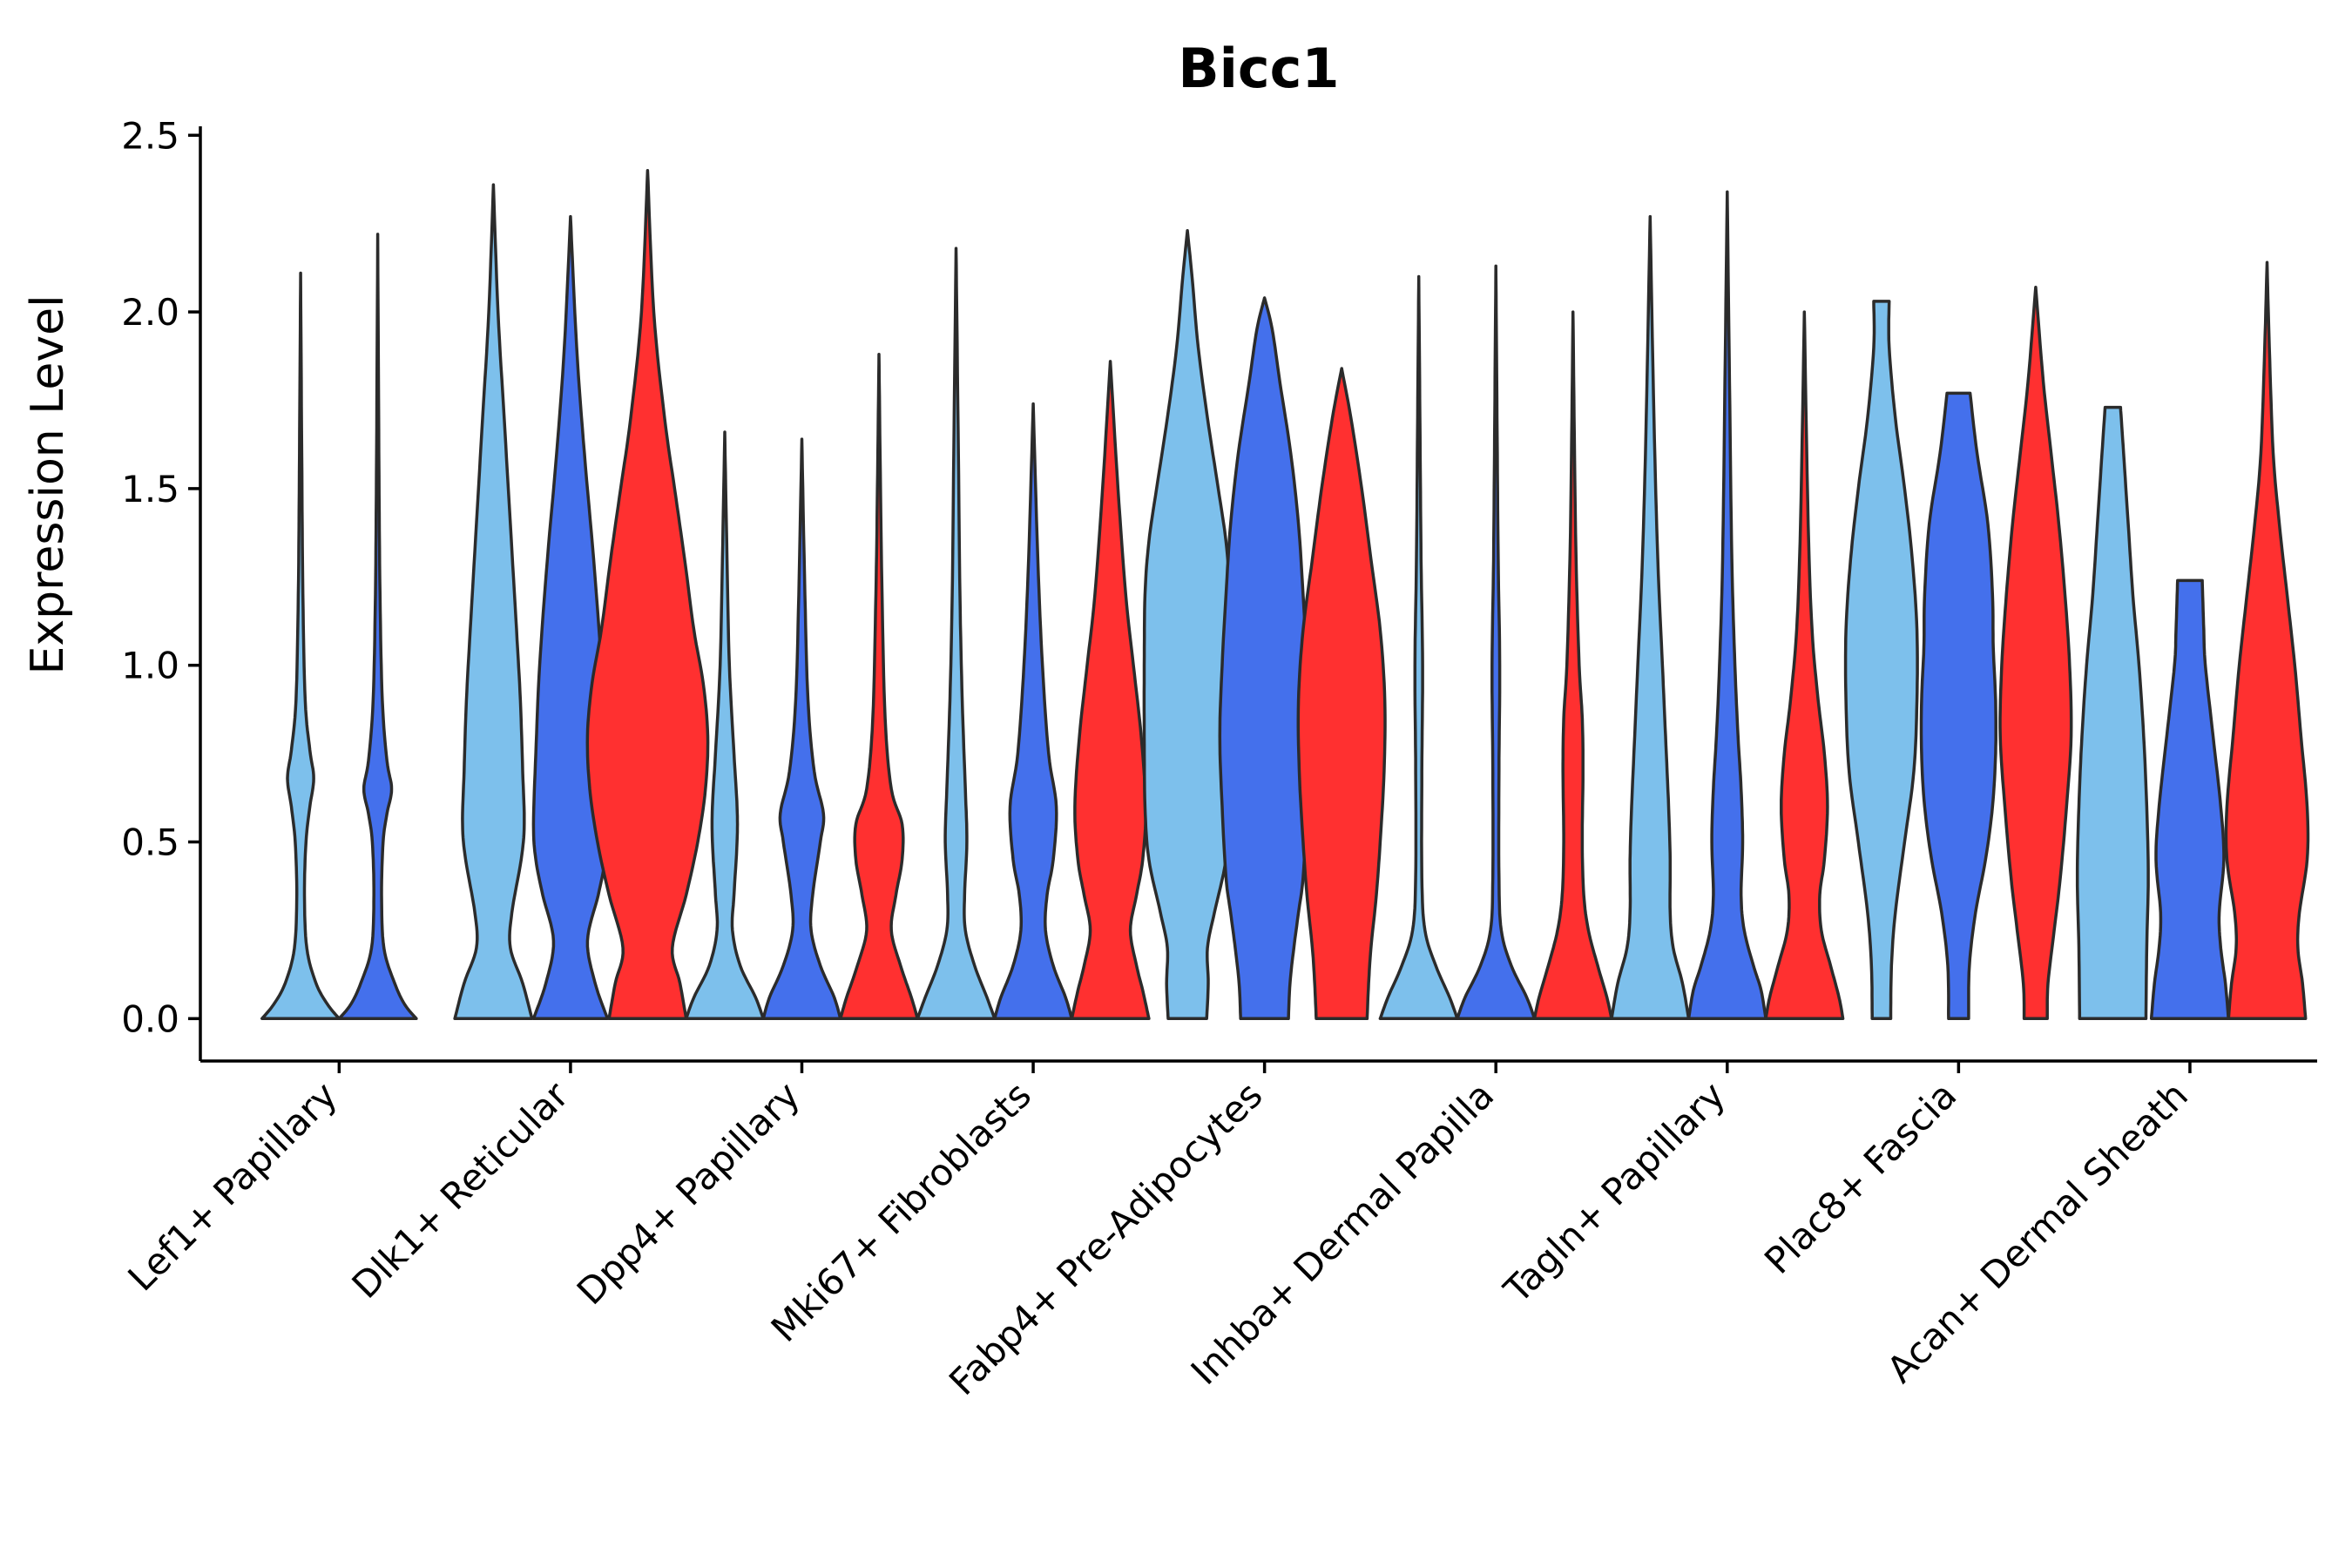  Describe the element at coordinates (161, 577) in the screenshot. I see `y-axis-ticks: 0.0 0.5 1.0 1.5 2.0 2.5` at that location.